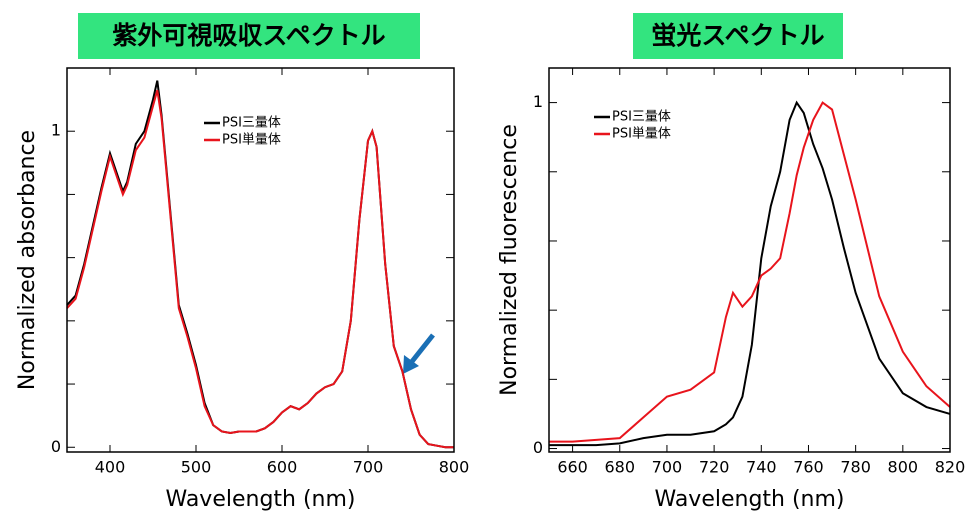 This screenshot has height=519, width=967. What do you see at coordinates (509, 260) in the screenshot?
I see `y-axis-label: Normalized fluorescence` at bounding box center [509, 260].